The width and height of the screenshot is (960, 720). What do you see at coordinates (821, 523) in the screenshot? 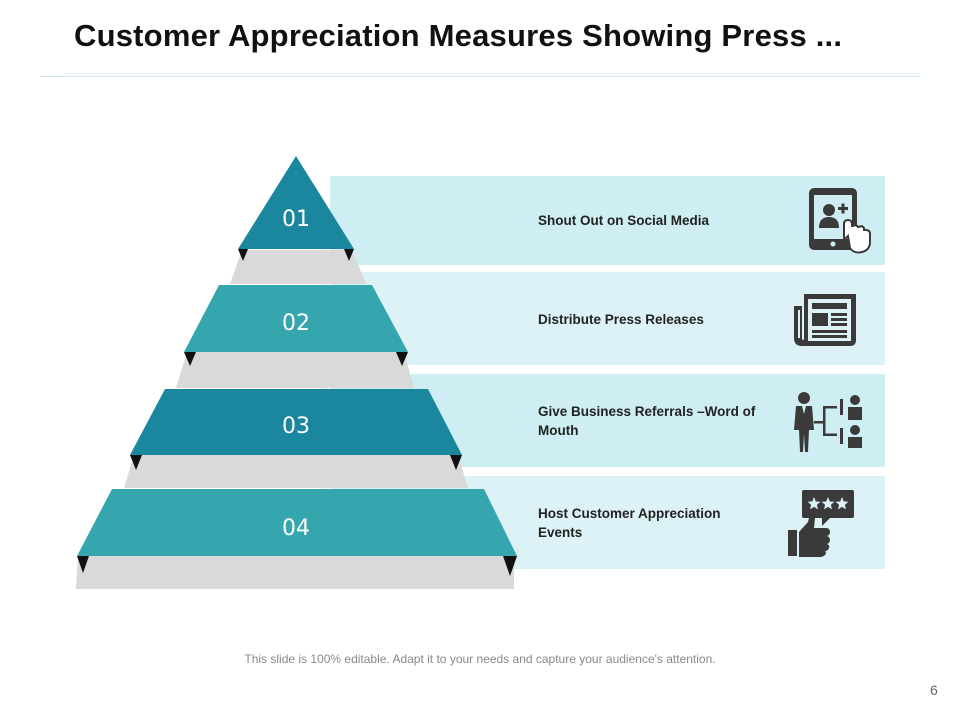
I see `thumbs-up-rating-icon` at bounding box center [821, 523].